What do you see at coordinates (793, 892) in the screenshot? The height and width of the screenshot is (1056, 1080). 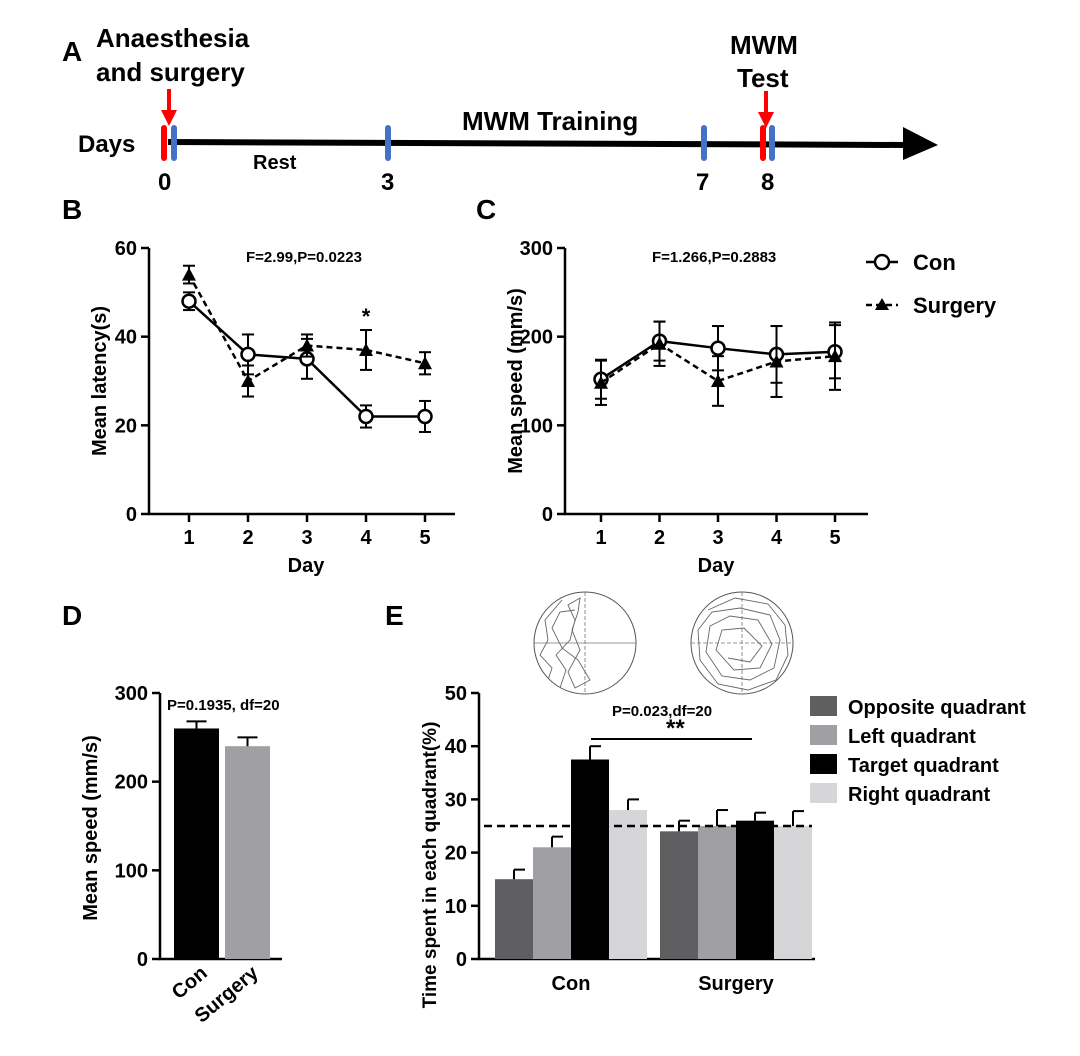 I see `panel-e-bar-surgery-right` at bounding box center [793, 892].